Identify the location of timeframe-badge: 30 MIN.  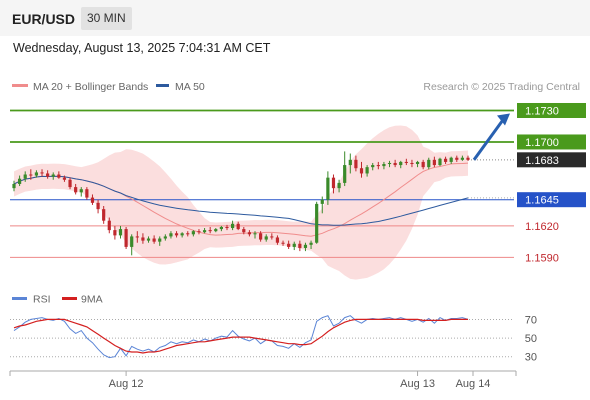
(106, 18).